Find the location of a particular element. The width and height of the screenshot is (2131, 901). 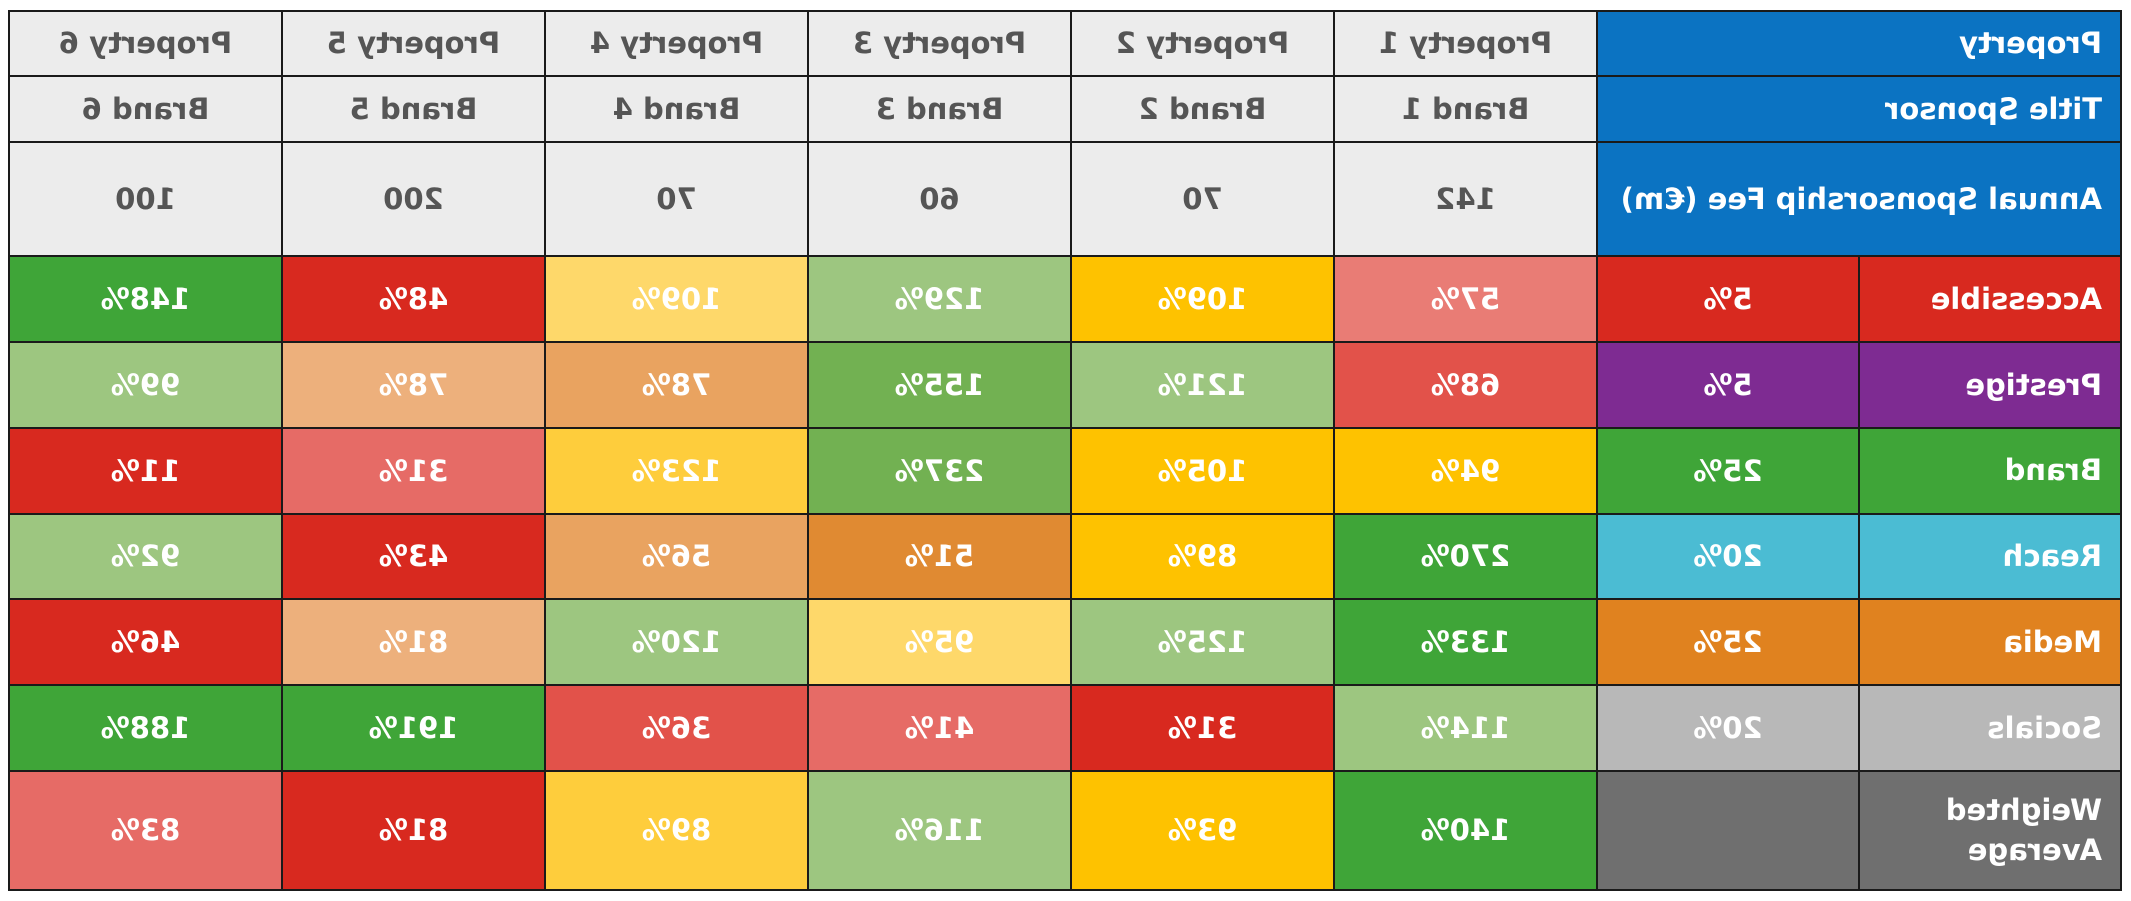

score-cell: 270% is located at coordinates (1465, 556).